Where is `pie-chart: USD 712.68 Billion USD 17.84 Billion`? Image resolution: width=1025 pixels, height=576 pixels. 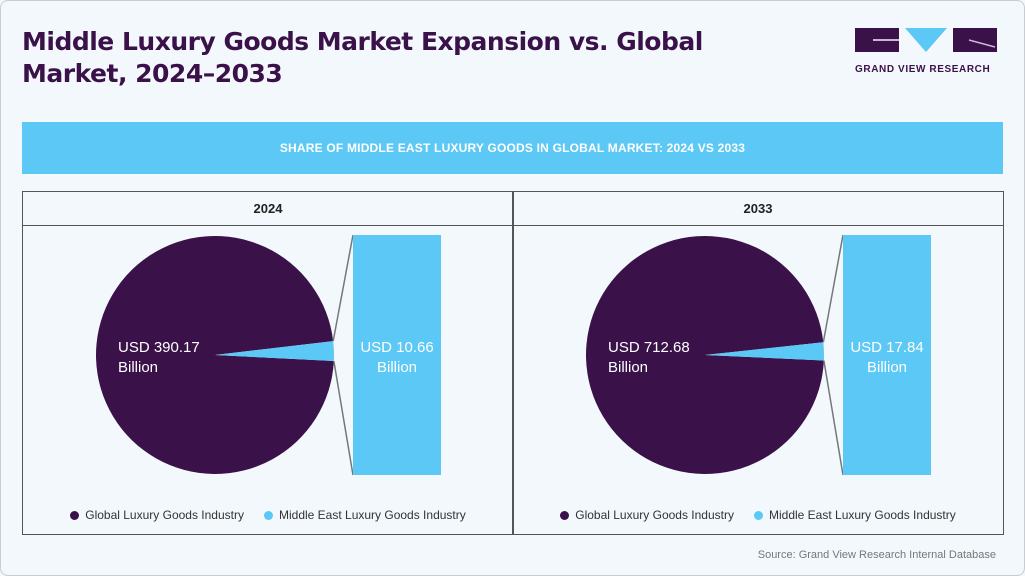 pie-chart: USD 712.68 Billion USD 17.84 Billion is located at coordinates (758, 355).